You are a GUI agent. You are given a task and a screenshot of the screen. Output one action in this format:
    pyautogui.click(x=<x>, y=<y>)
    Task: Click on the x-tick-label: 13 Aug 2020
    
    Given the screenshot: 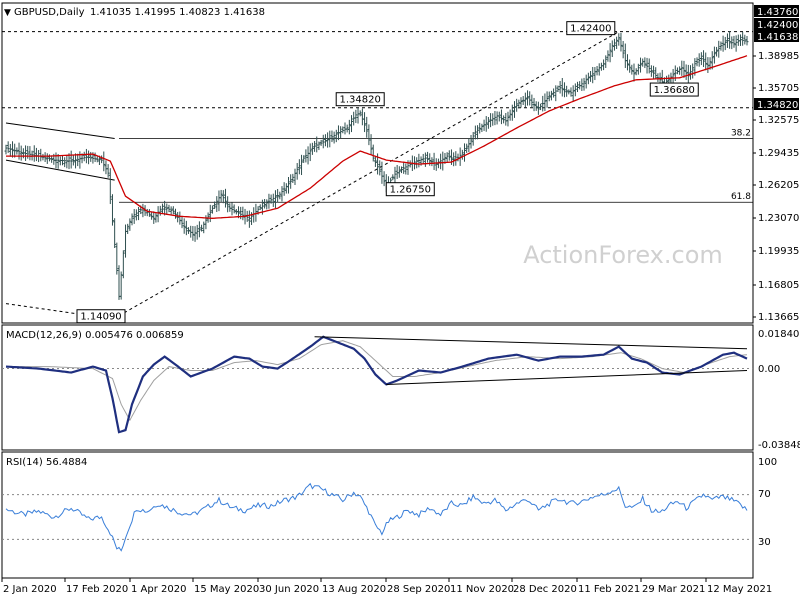 What is the action you would take?
    pyautogui.click(x=354, y=589)
    